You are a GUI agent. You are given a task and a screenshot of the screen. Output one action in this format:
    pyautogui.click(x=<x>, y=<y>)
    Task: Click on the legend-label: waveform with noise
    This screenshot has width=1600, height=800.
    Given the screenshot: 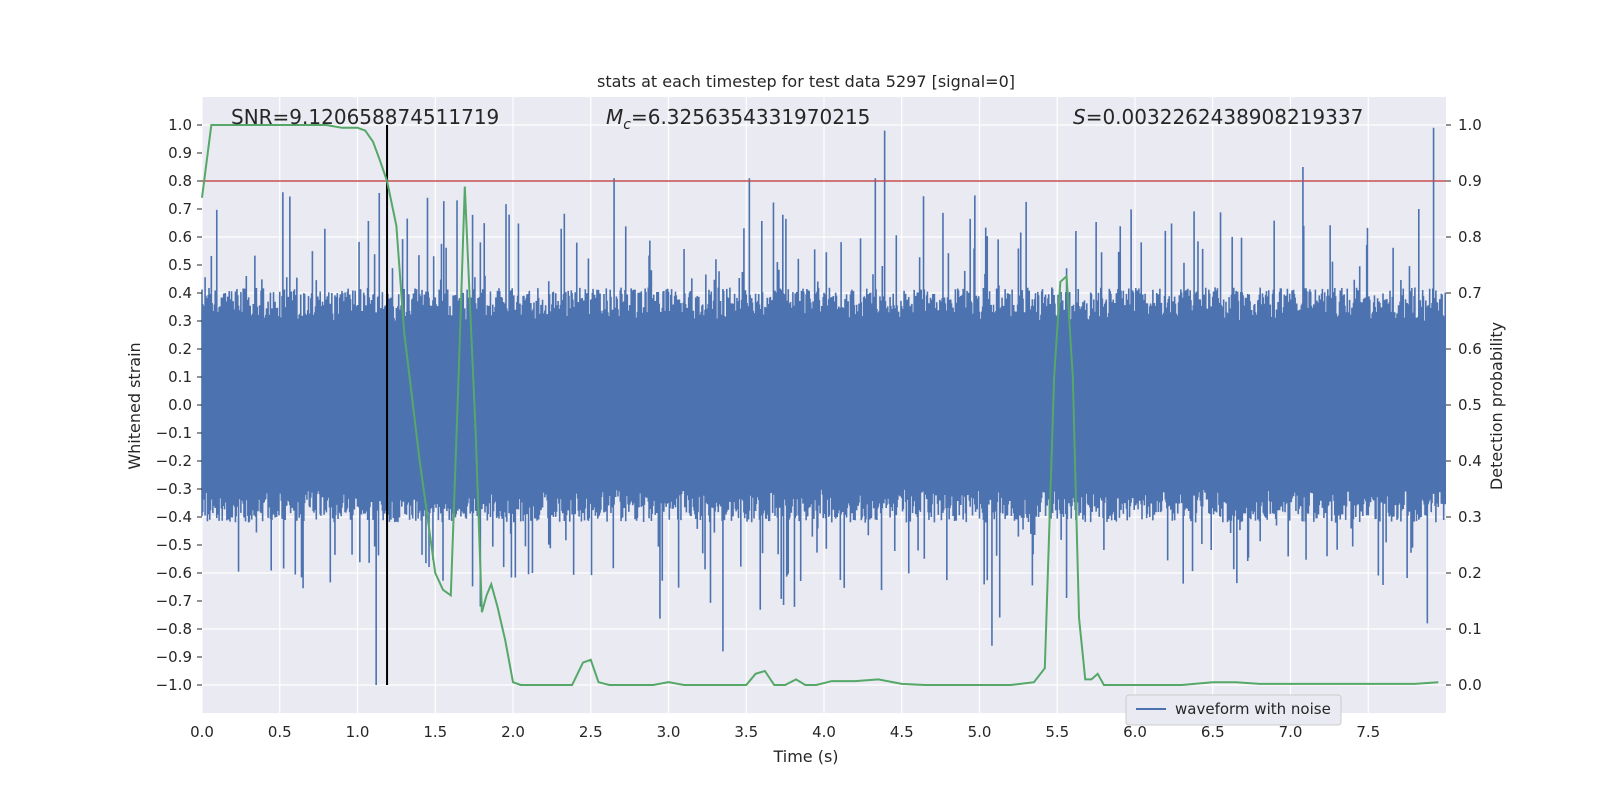 What is the action you would take?
    pyautogui.click(x=1253, y=709)
    